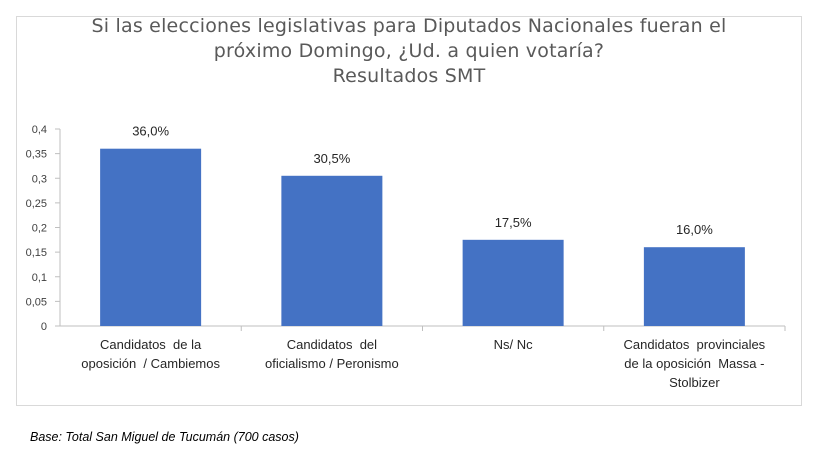  I want to click on chart-title-line-3: Resultados SMT, so click(409, 76).